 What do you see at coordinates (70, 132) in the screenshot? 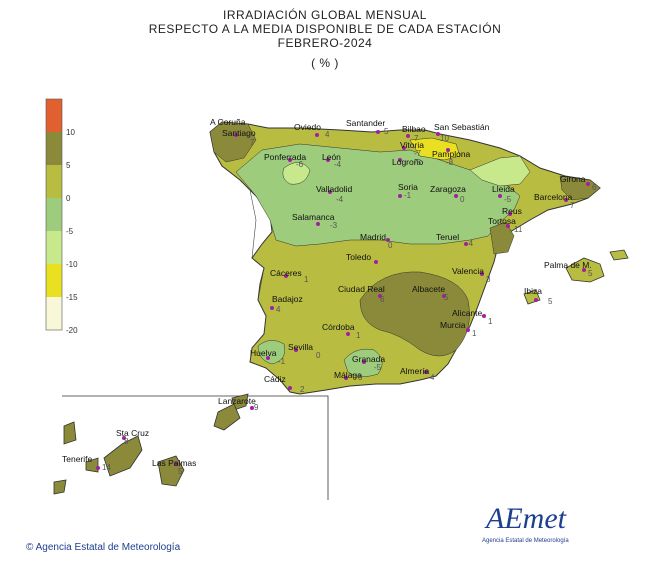
I see `legend-tick: 10` at bounding box center [70, 132].